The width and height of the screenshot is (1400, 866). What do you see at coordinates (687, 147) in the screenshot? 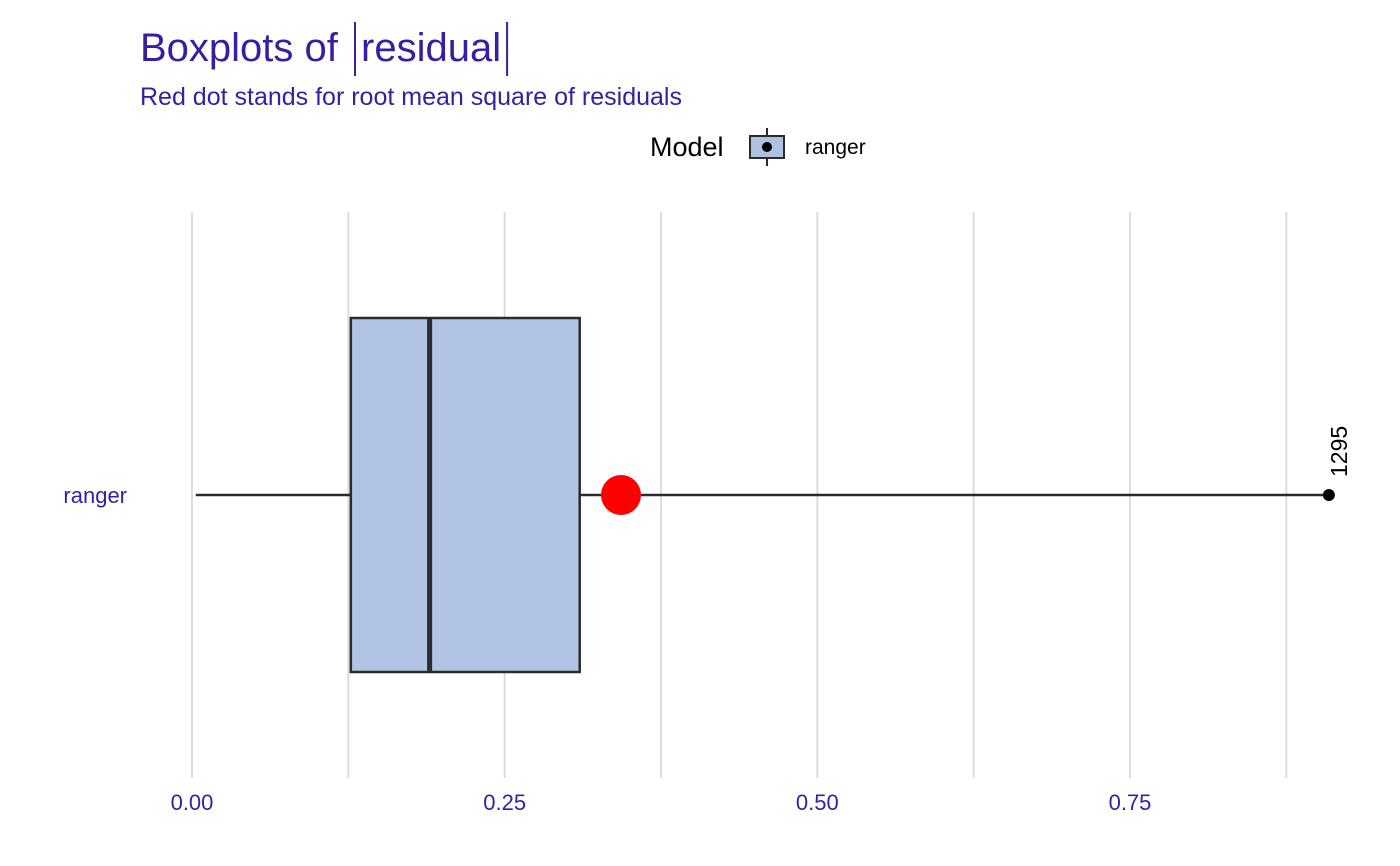
I see `legend-title: Model` at bounding box center [687, 147].